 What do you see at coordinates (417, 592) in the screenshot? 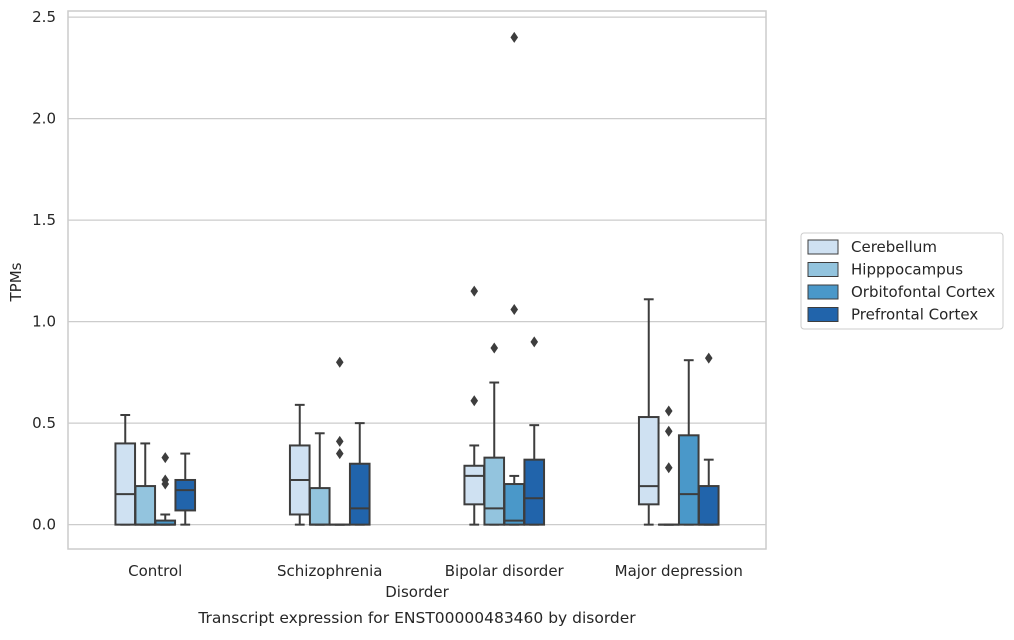
I see `x-axis-label: Disorder` at bounding box center [417, 592].